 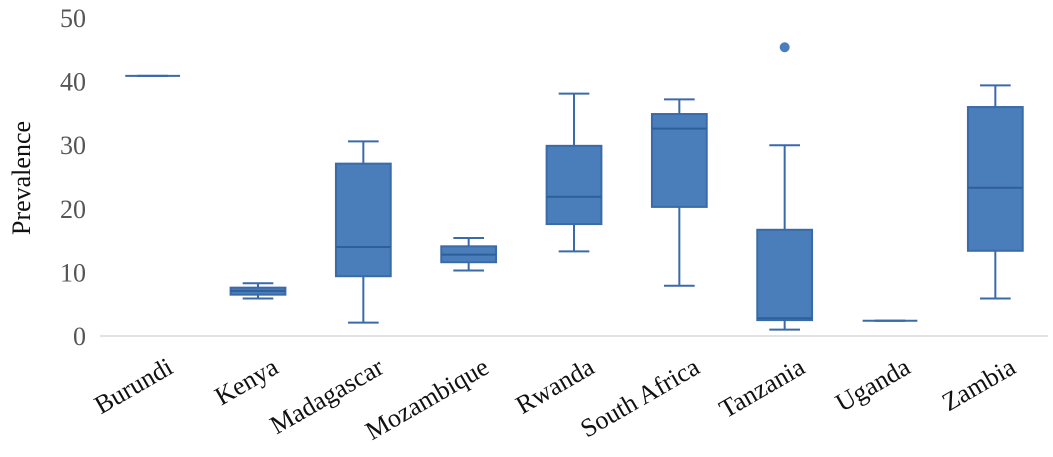 I want to click on x-category-label: Zambia, so click(x=979, y=384).